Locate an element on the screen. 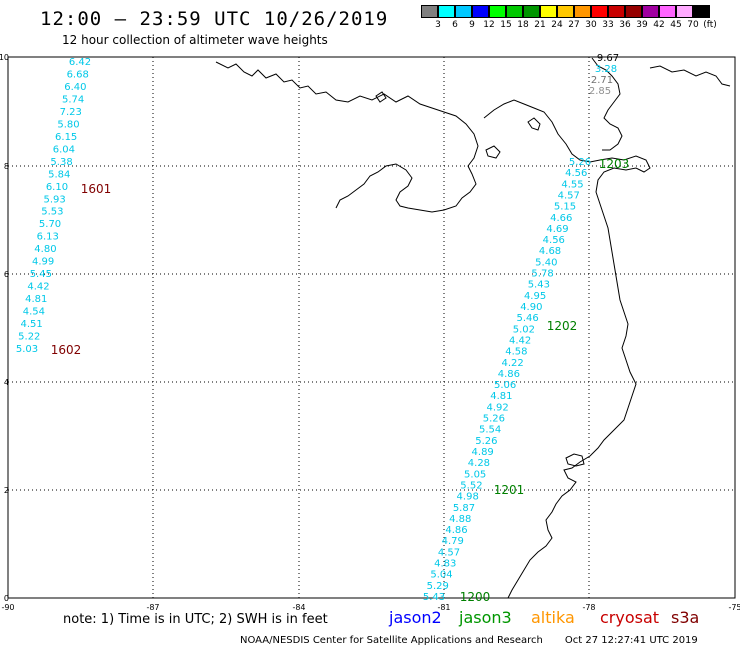 The width and height of the screenshot is (740, 650). track-value: 4.42 is located at coordinates (38, 287).